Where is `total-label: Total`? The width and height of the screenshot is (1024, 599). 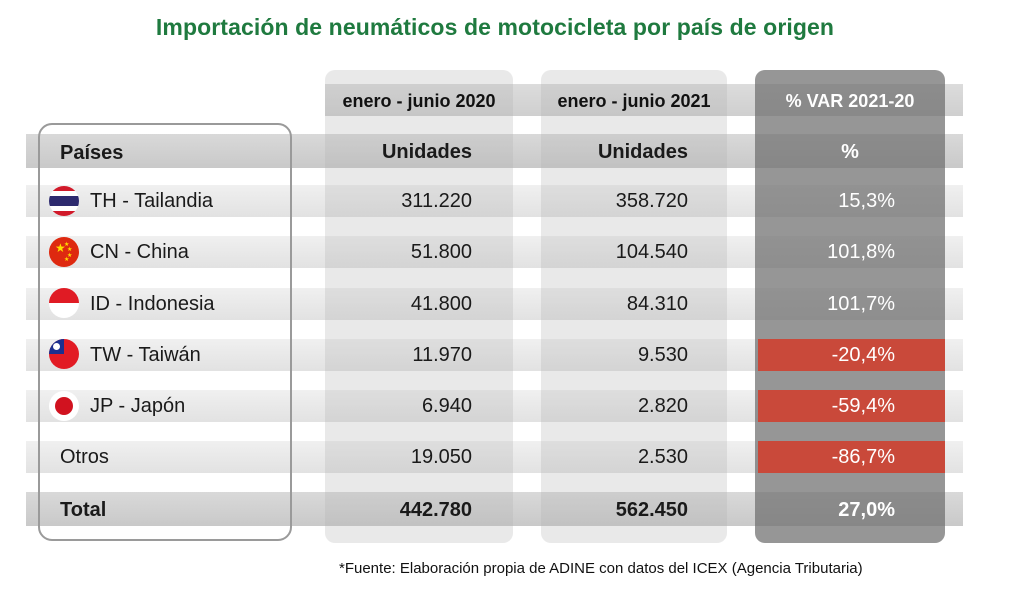
total-label: Total is located at coordinates (83, 510).